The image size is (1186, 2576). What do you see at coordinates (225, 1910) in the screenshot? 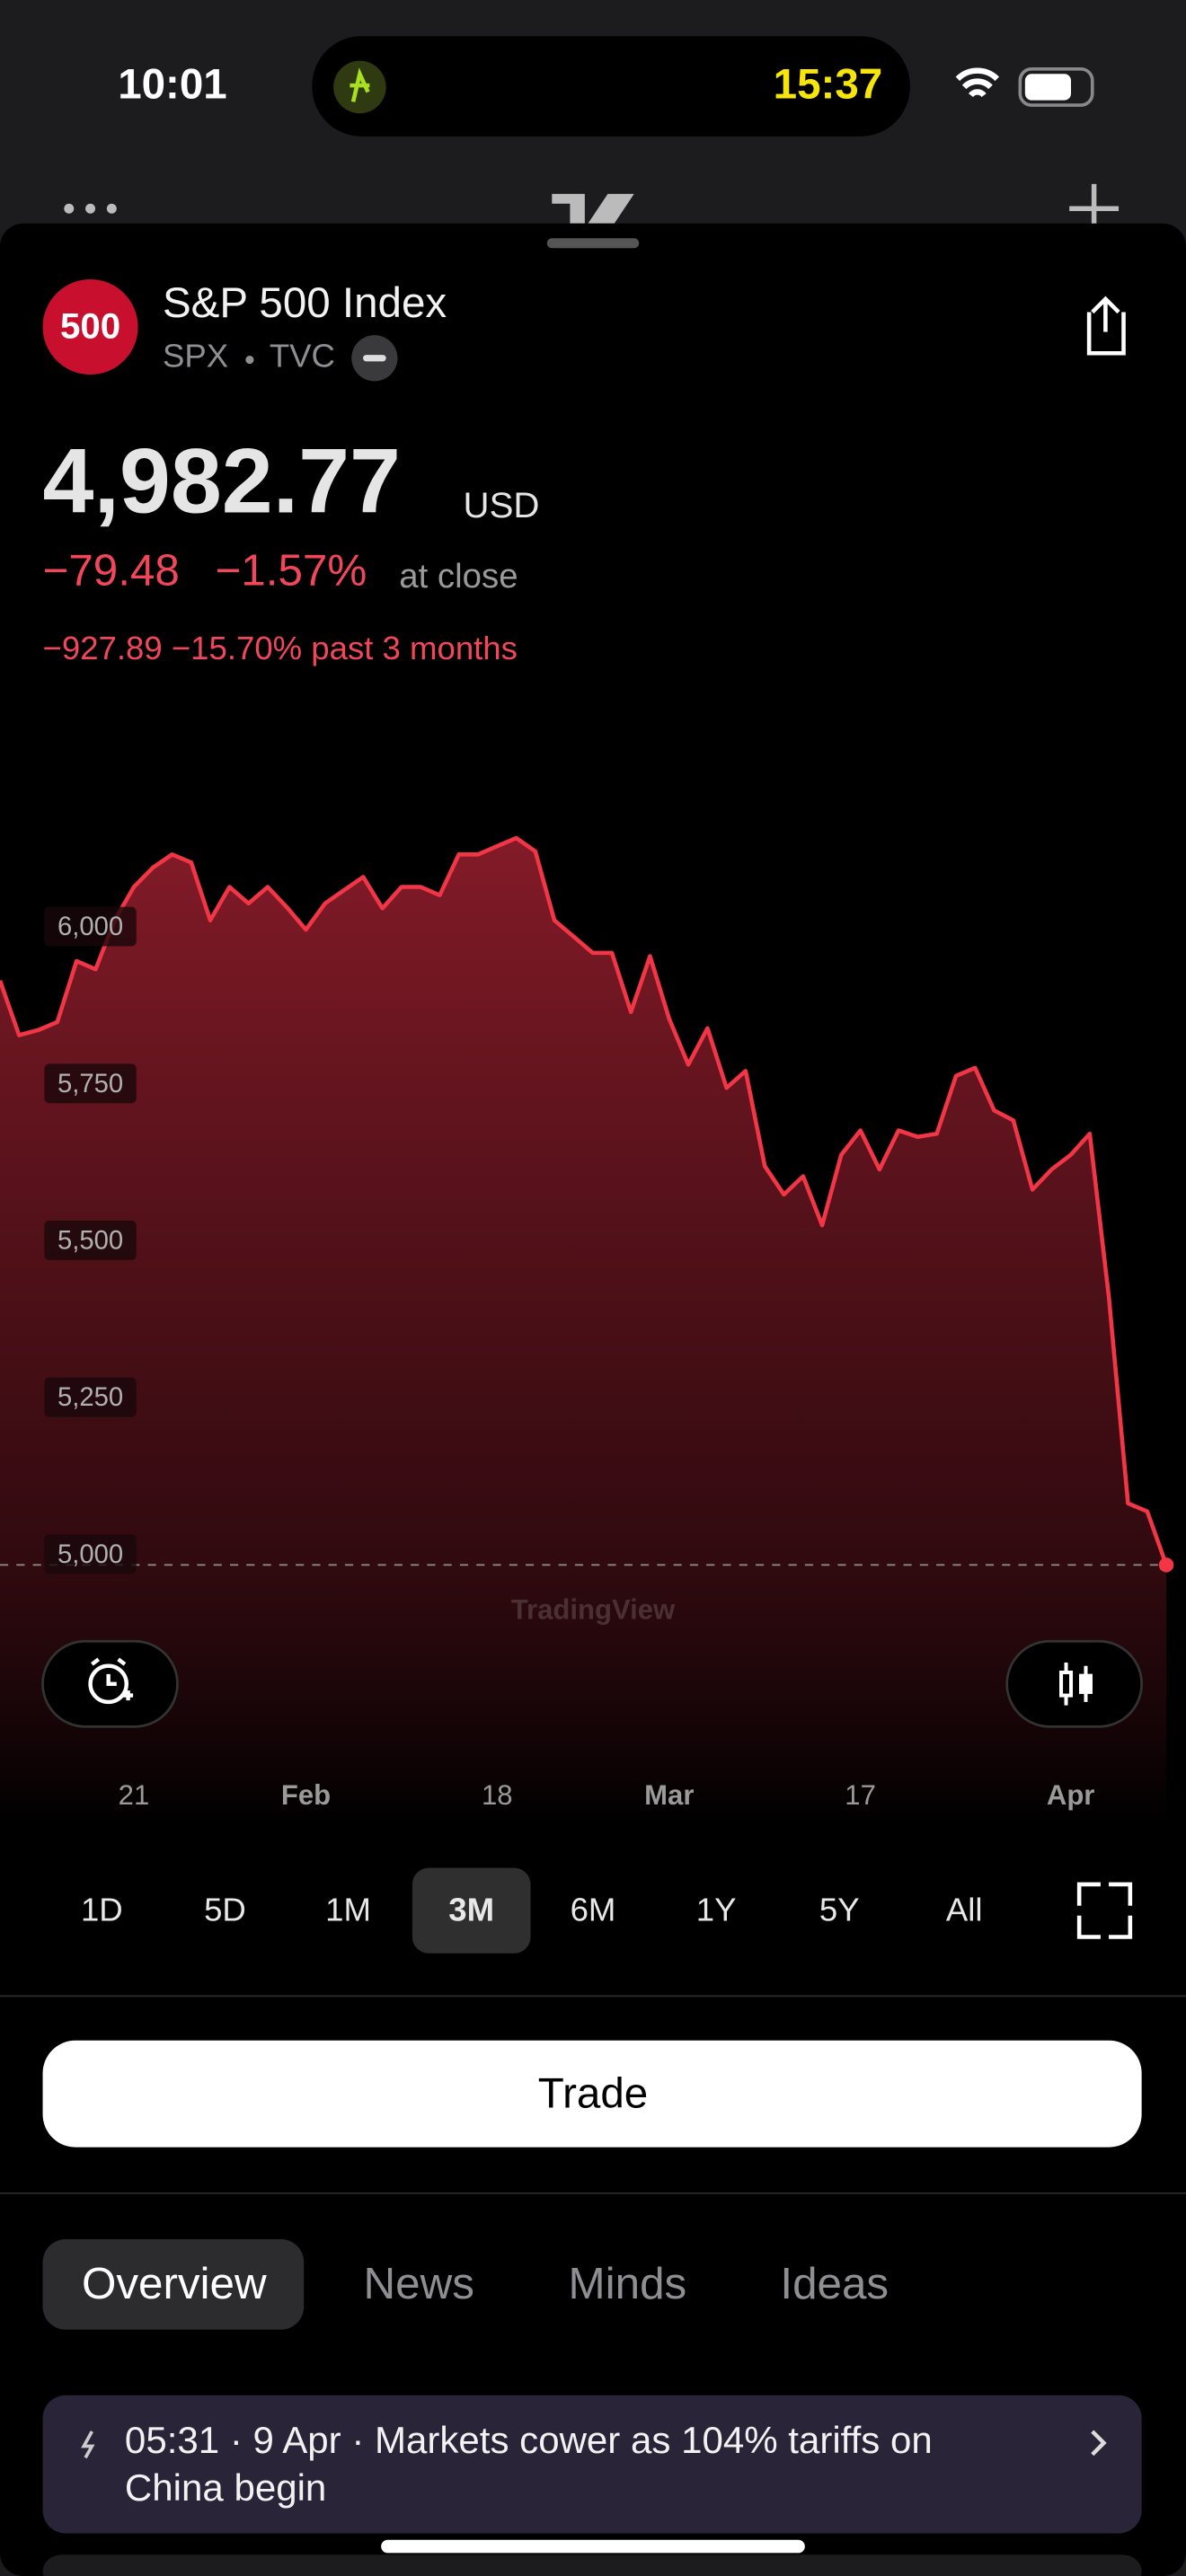
I see `range-button: 5D` at bounding box center [225, 1910].